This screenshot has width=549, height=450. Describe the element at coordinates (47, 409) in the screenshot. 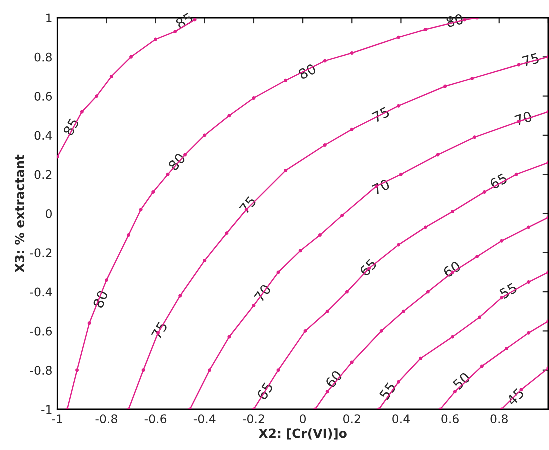

I see `y-tick-label: -1` at that location.